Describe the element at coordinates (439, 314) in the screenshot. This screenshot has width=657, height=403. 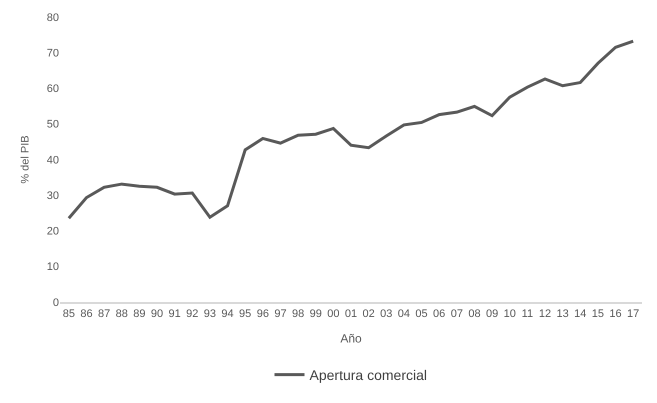
I see `x-tick-label: 06` at that location.